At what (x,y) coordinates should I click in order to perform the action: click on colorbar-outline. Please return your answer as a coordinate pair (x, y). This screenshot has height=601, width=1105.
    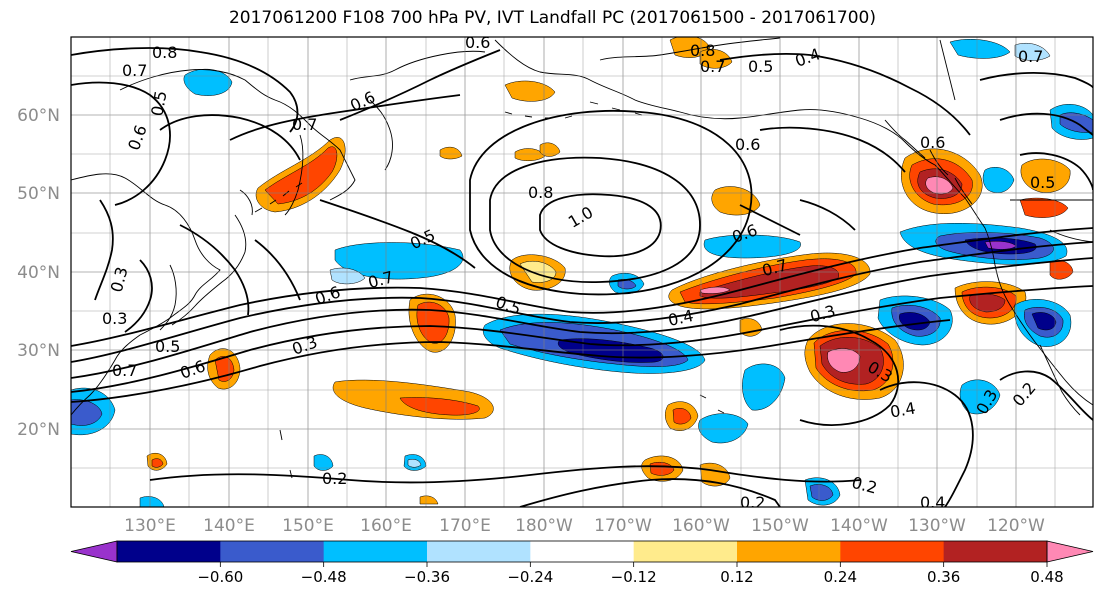
    Looking at the image, I should click on (582, 551).